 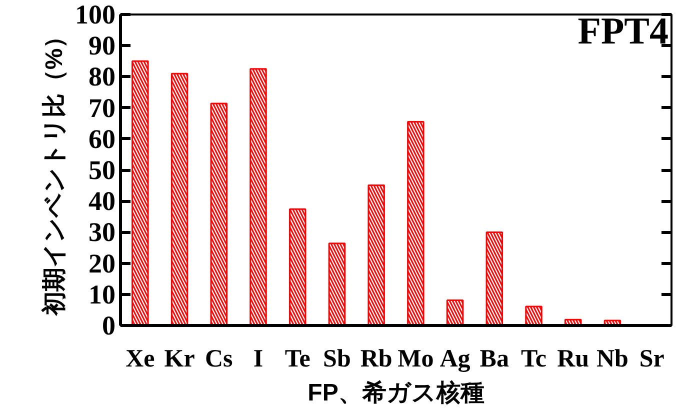 I want to click on y-tick-label: 60, so click(x=102, y=139).